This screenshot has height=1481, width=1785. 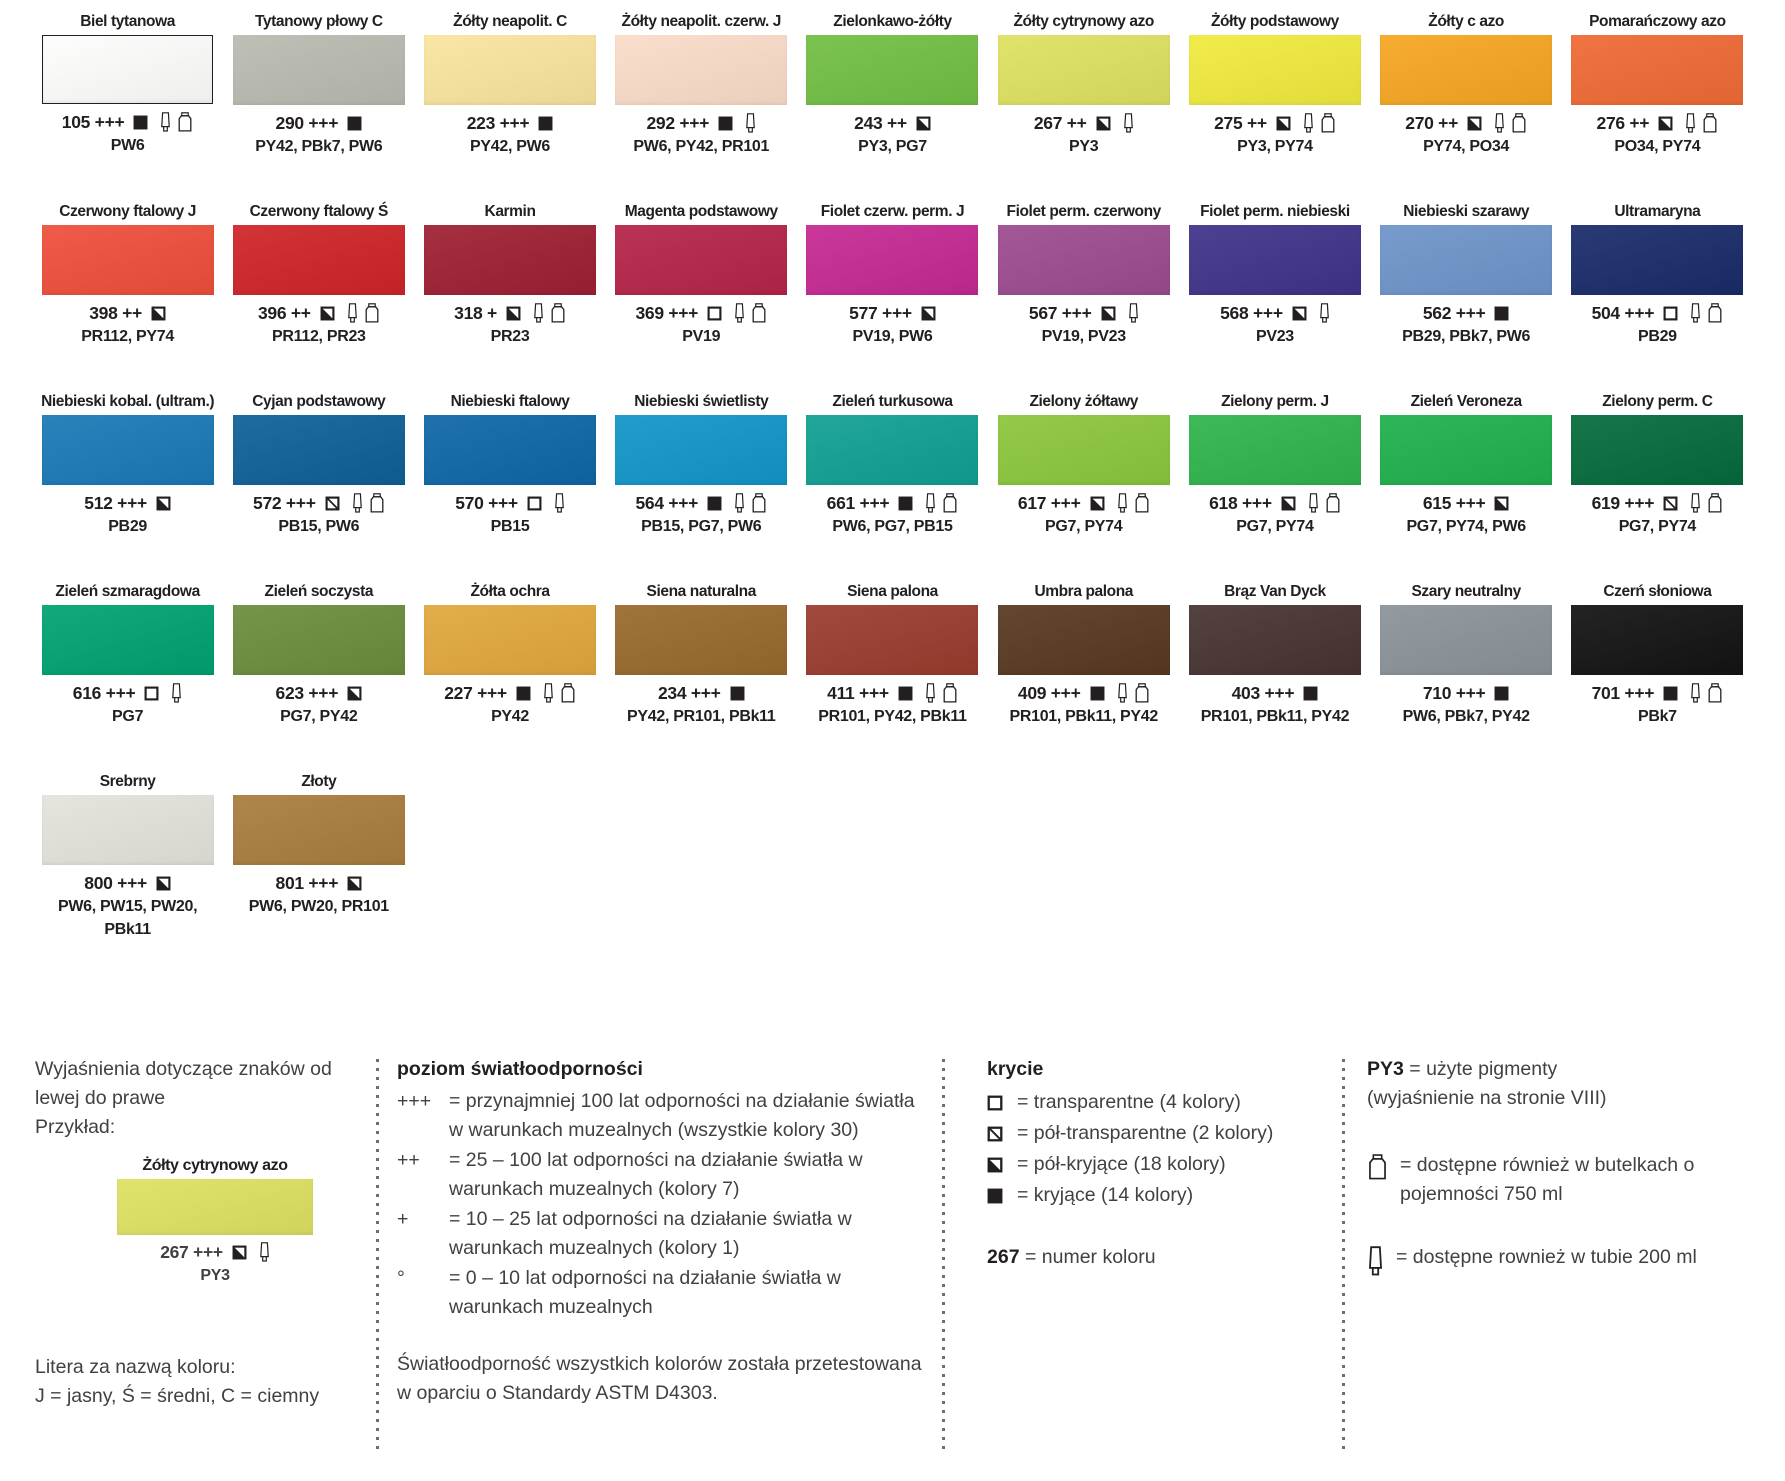 I want to click on color-code-line: 223 +++, so click(x=509, y=123).